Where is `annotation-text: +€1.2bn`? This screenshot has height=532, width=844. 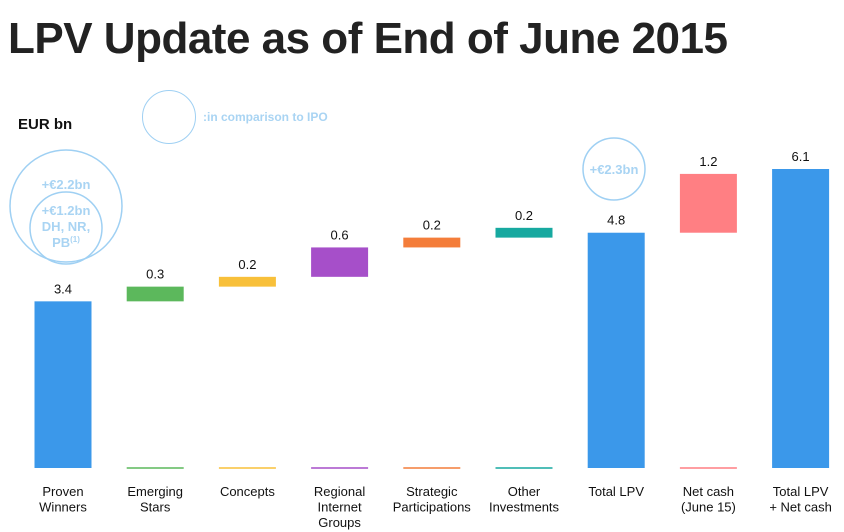 annotation-text: +€1.2bn is located at coordinates (66, 210).